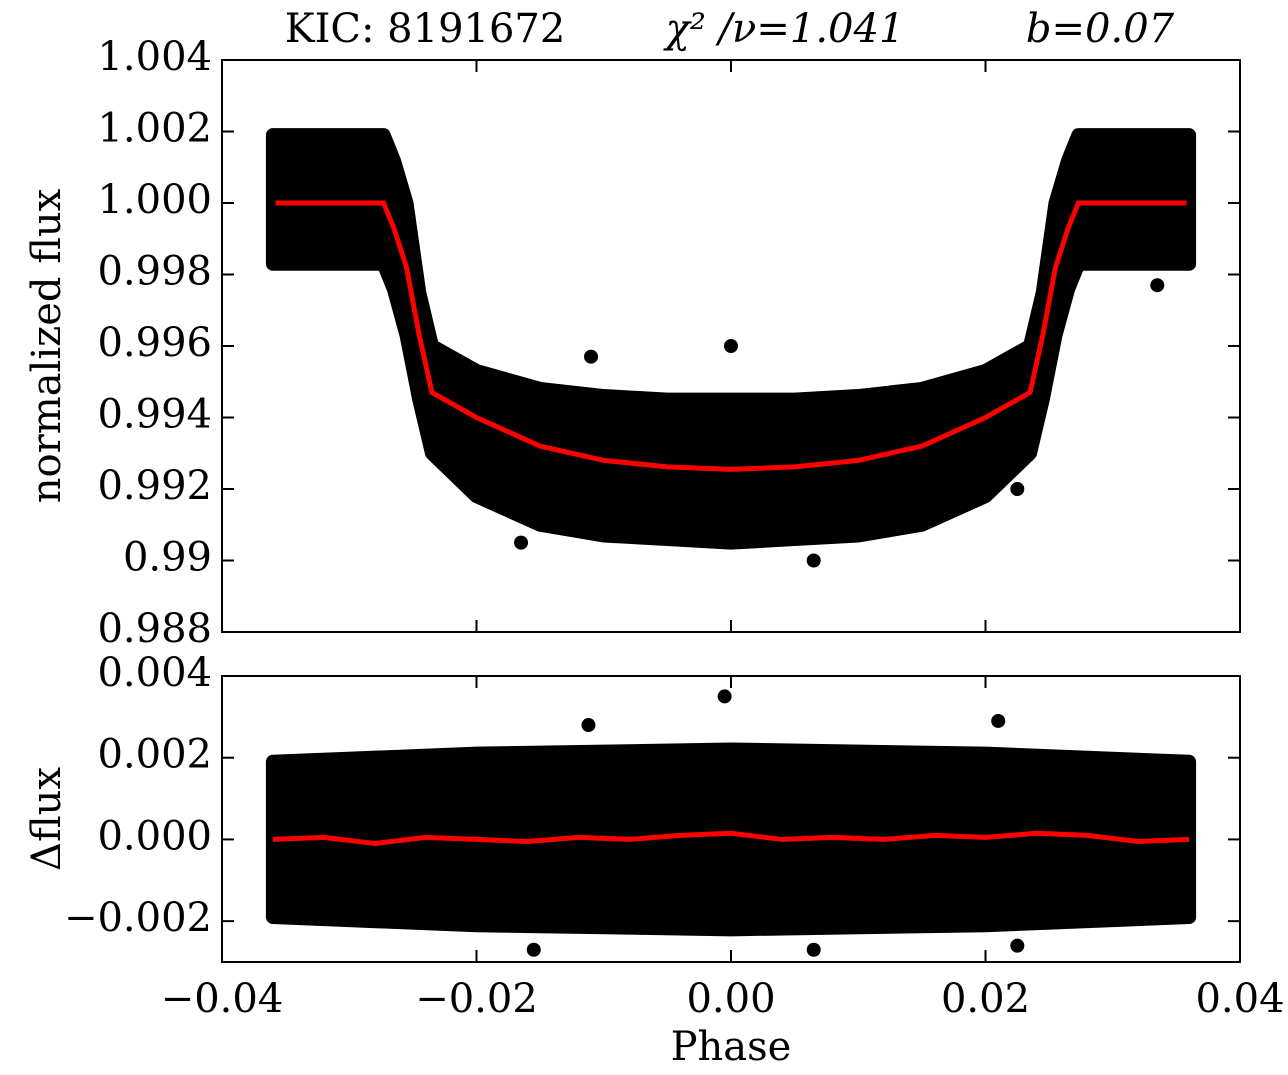 This screenshot has width=1288, height=1075. Describe the element at coordinates (154, 673) in the screenshot. I see `y-tick-label: 0.004` at that location.